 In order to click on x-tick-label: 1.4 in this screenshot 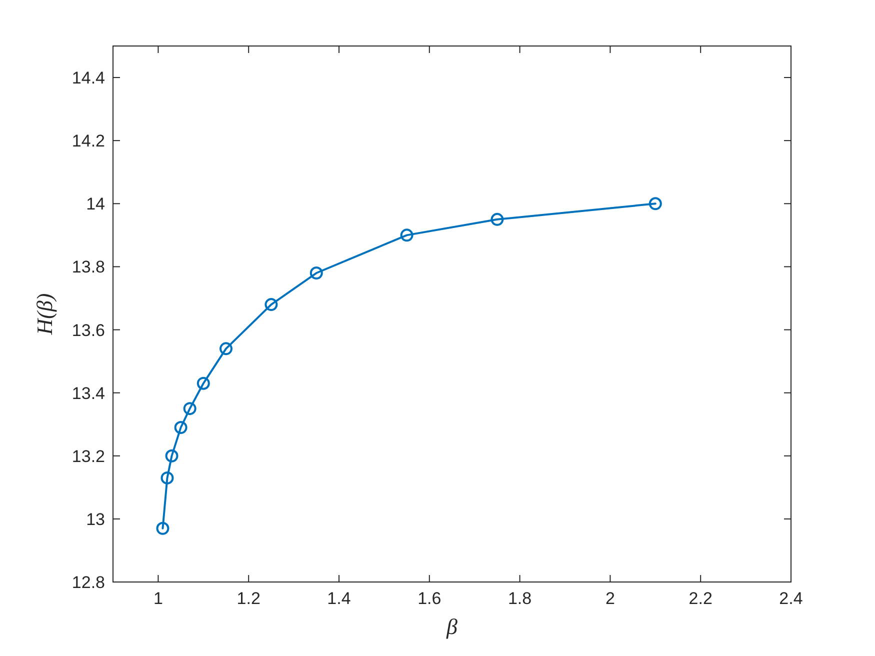, I will do `click(339, 598)`.